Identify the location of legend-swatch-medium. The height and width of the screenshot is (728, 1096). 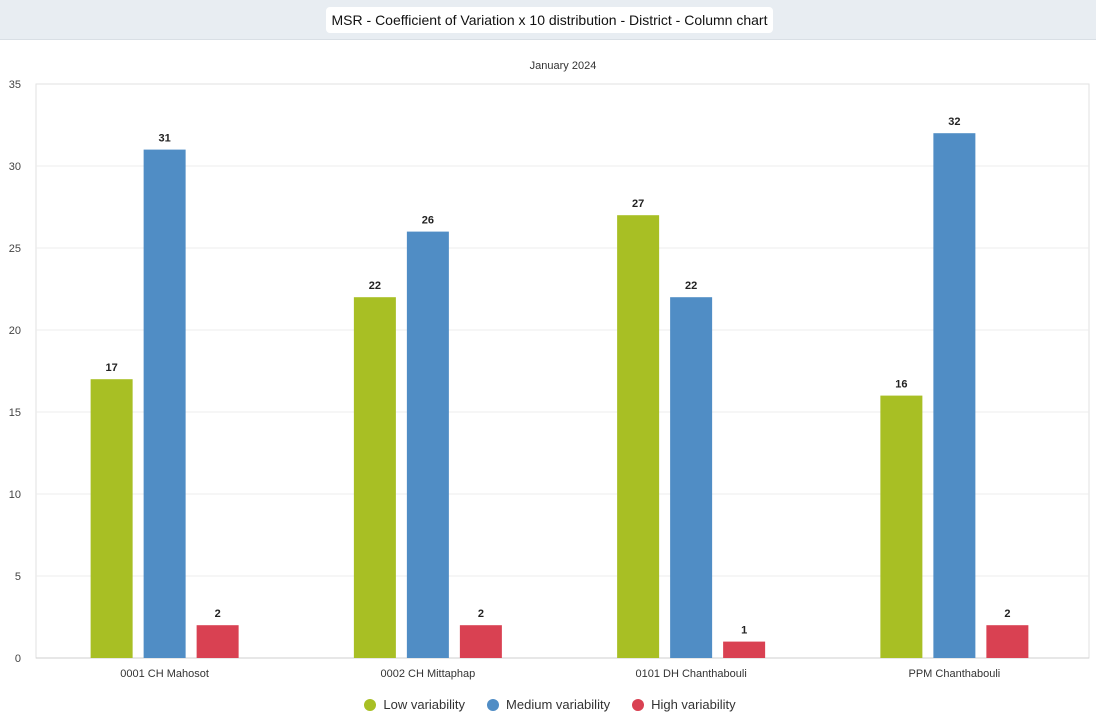
(493, 704).